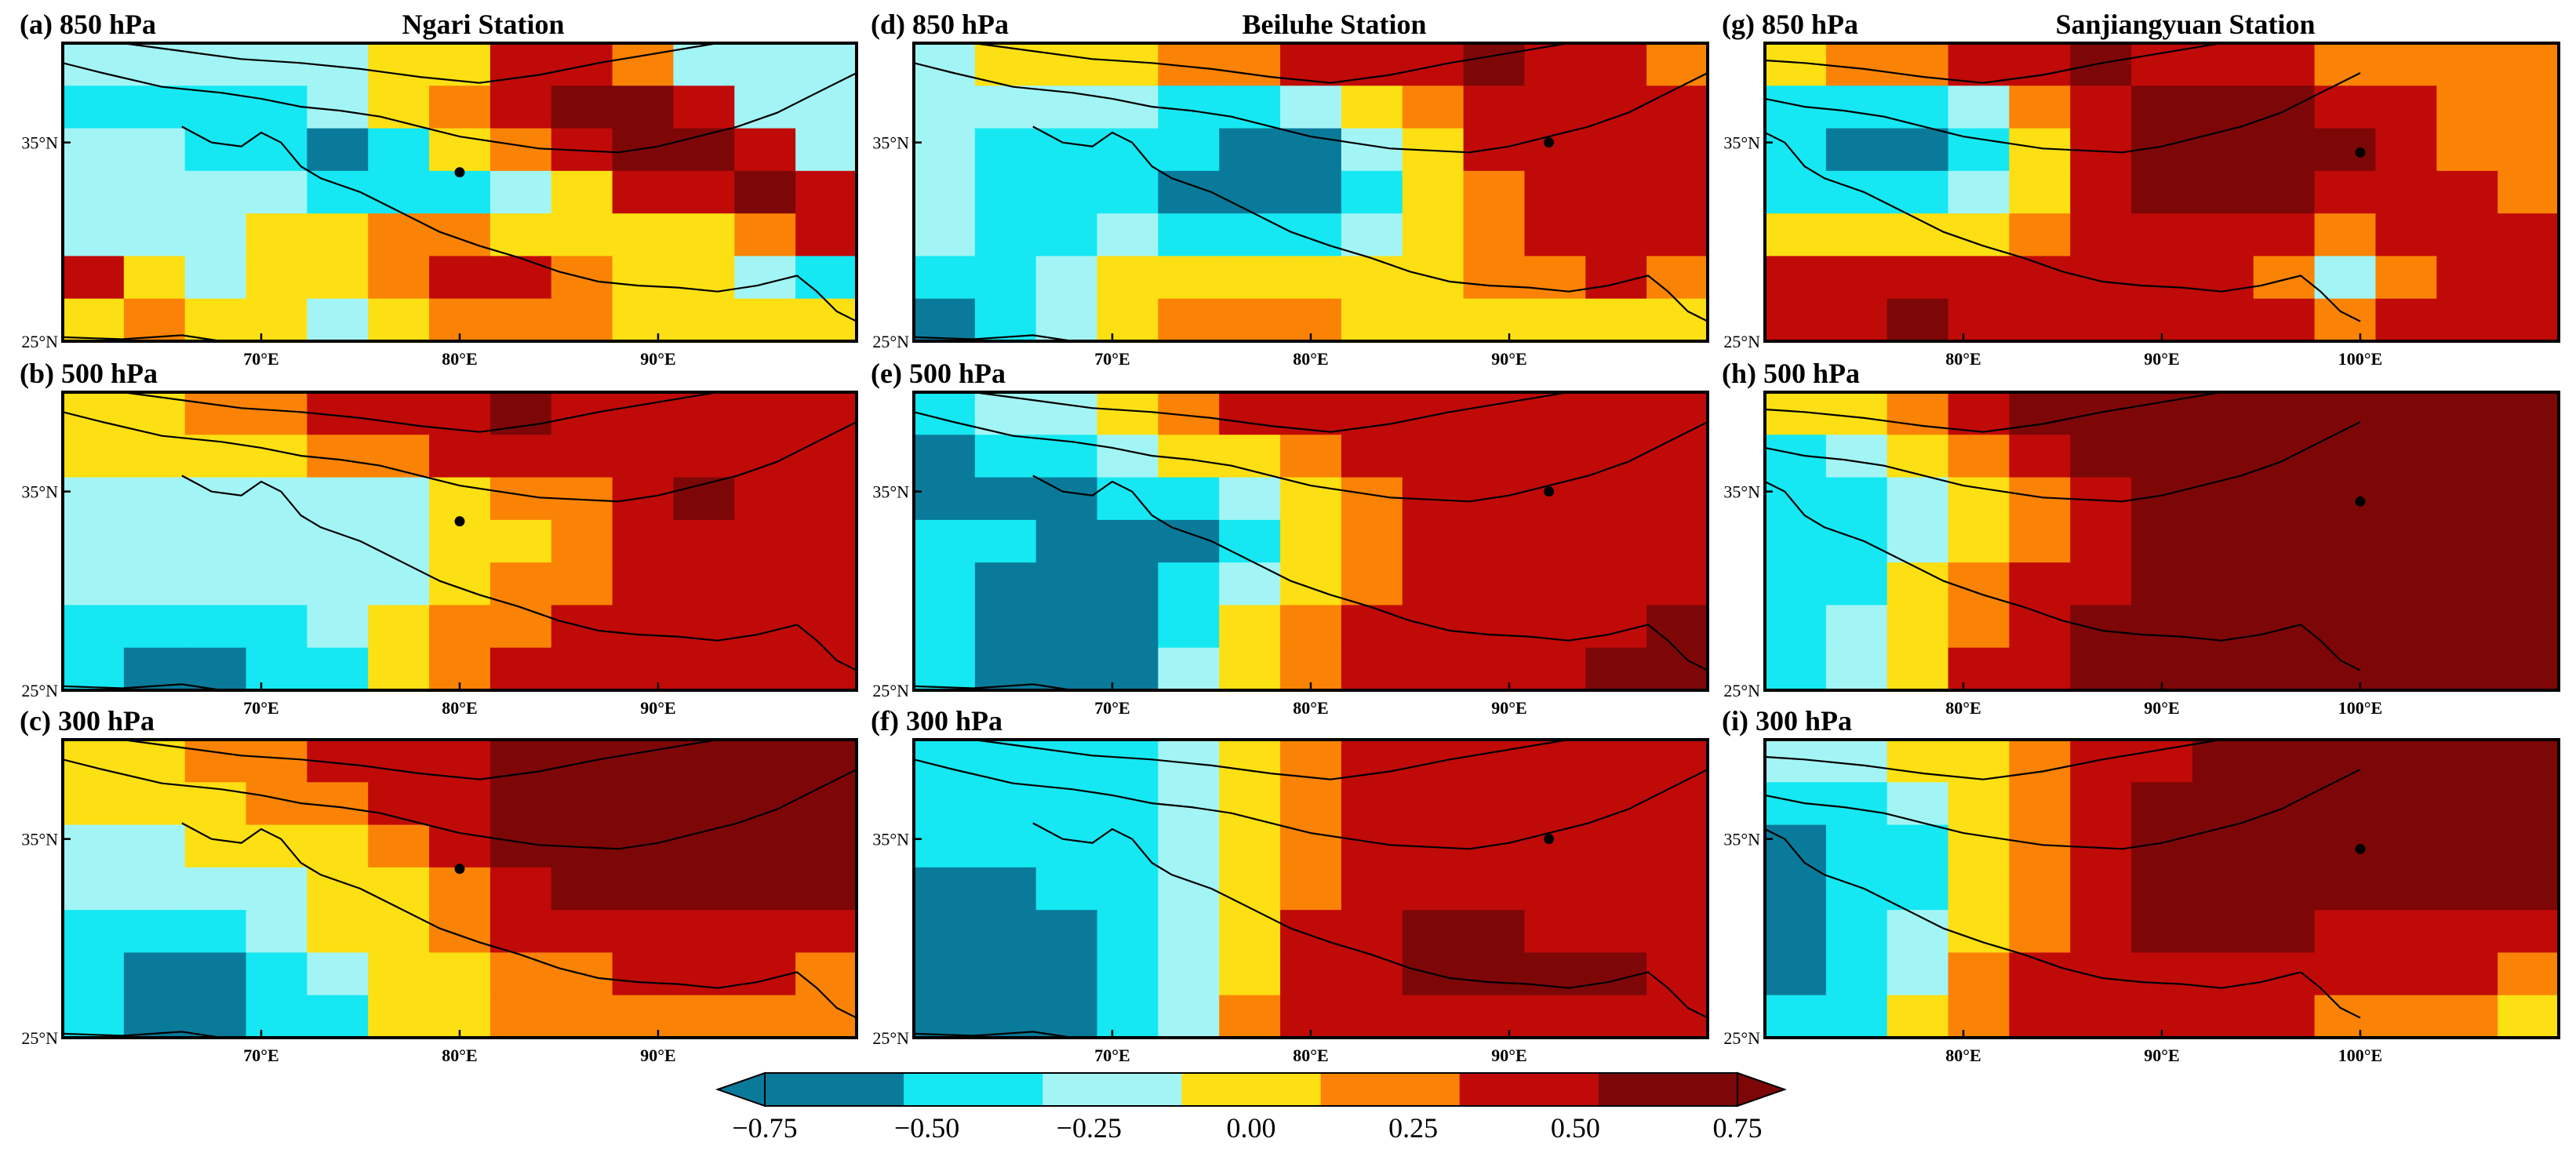  What do you see at coordinates (460, 889) in the screenshot?
I see `correlation-field` at bounding box center [460, 889].